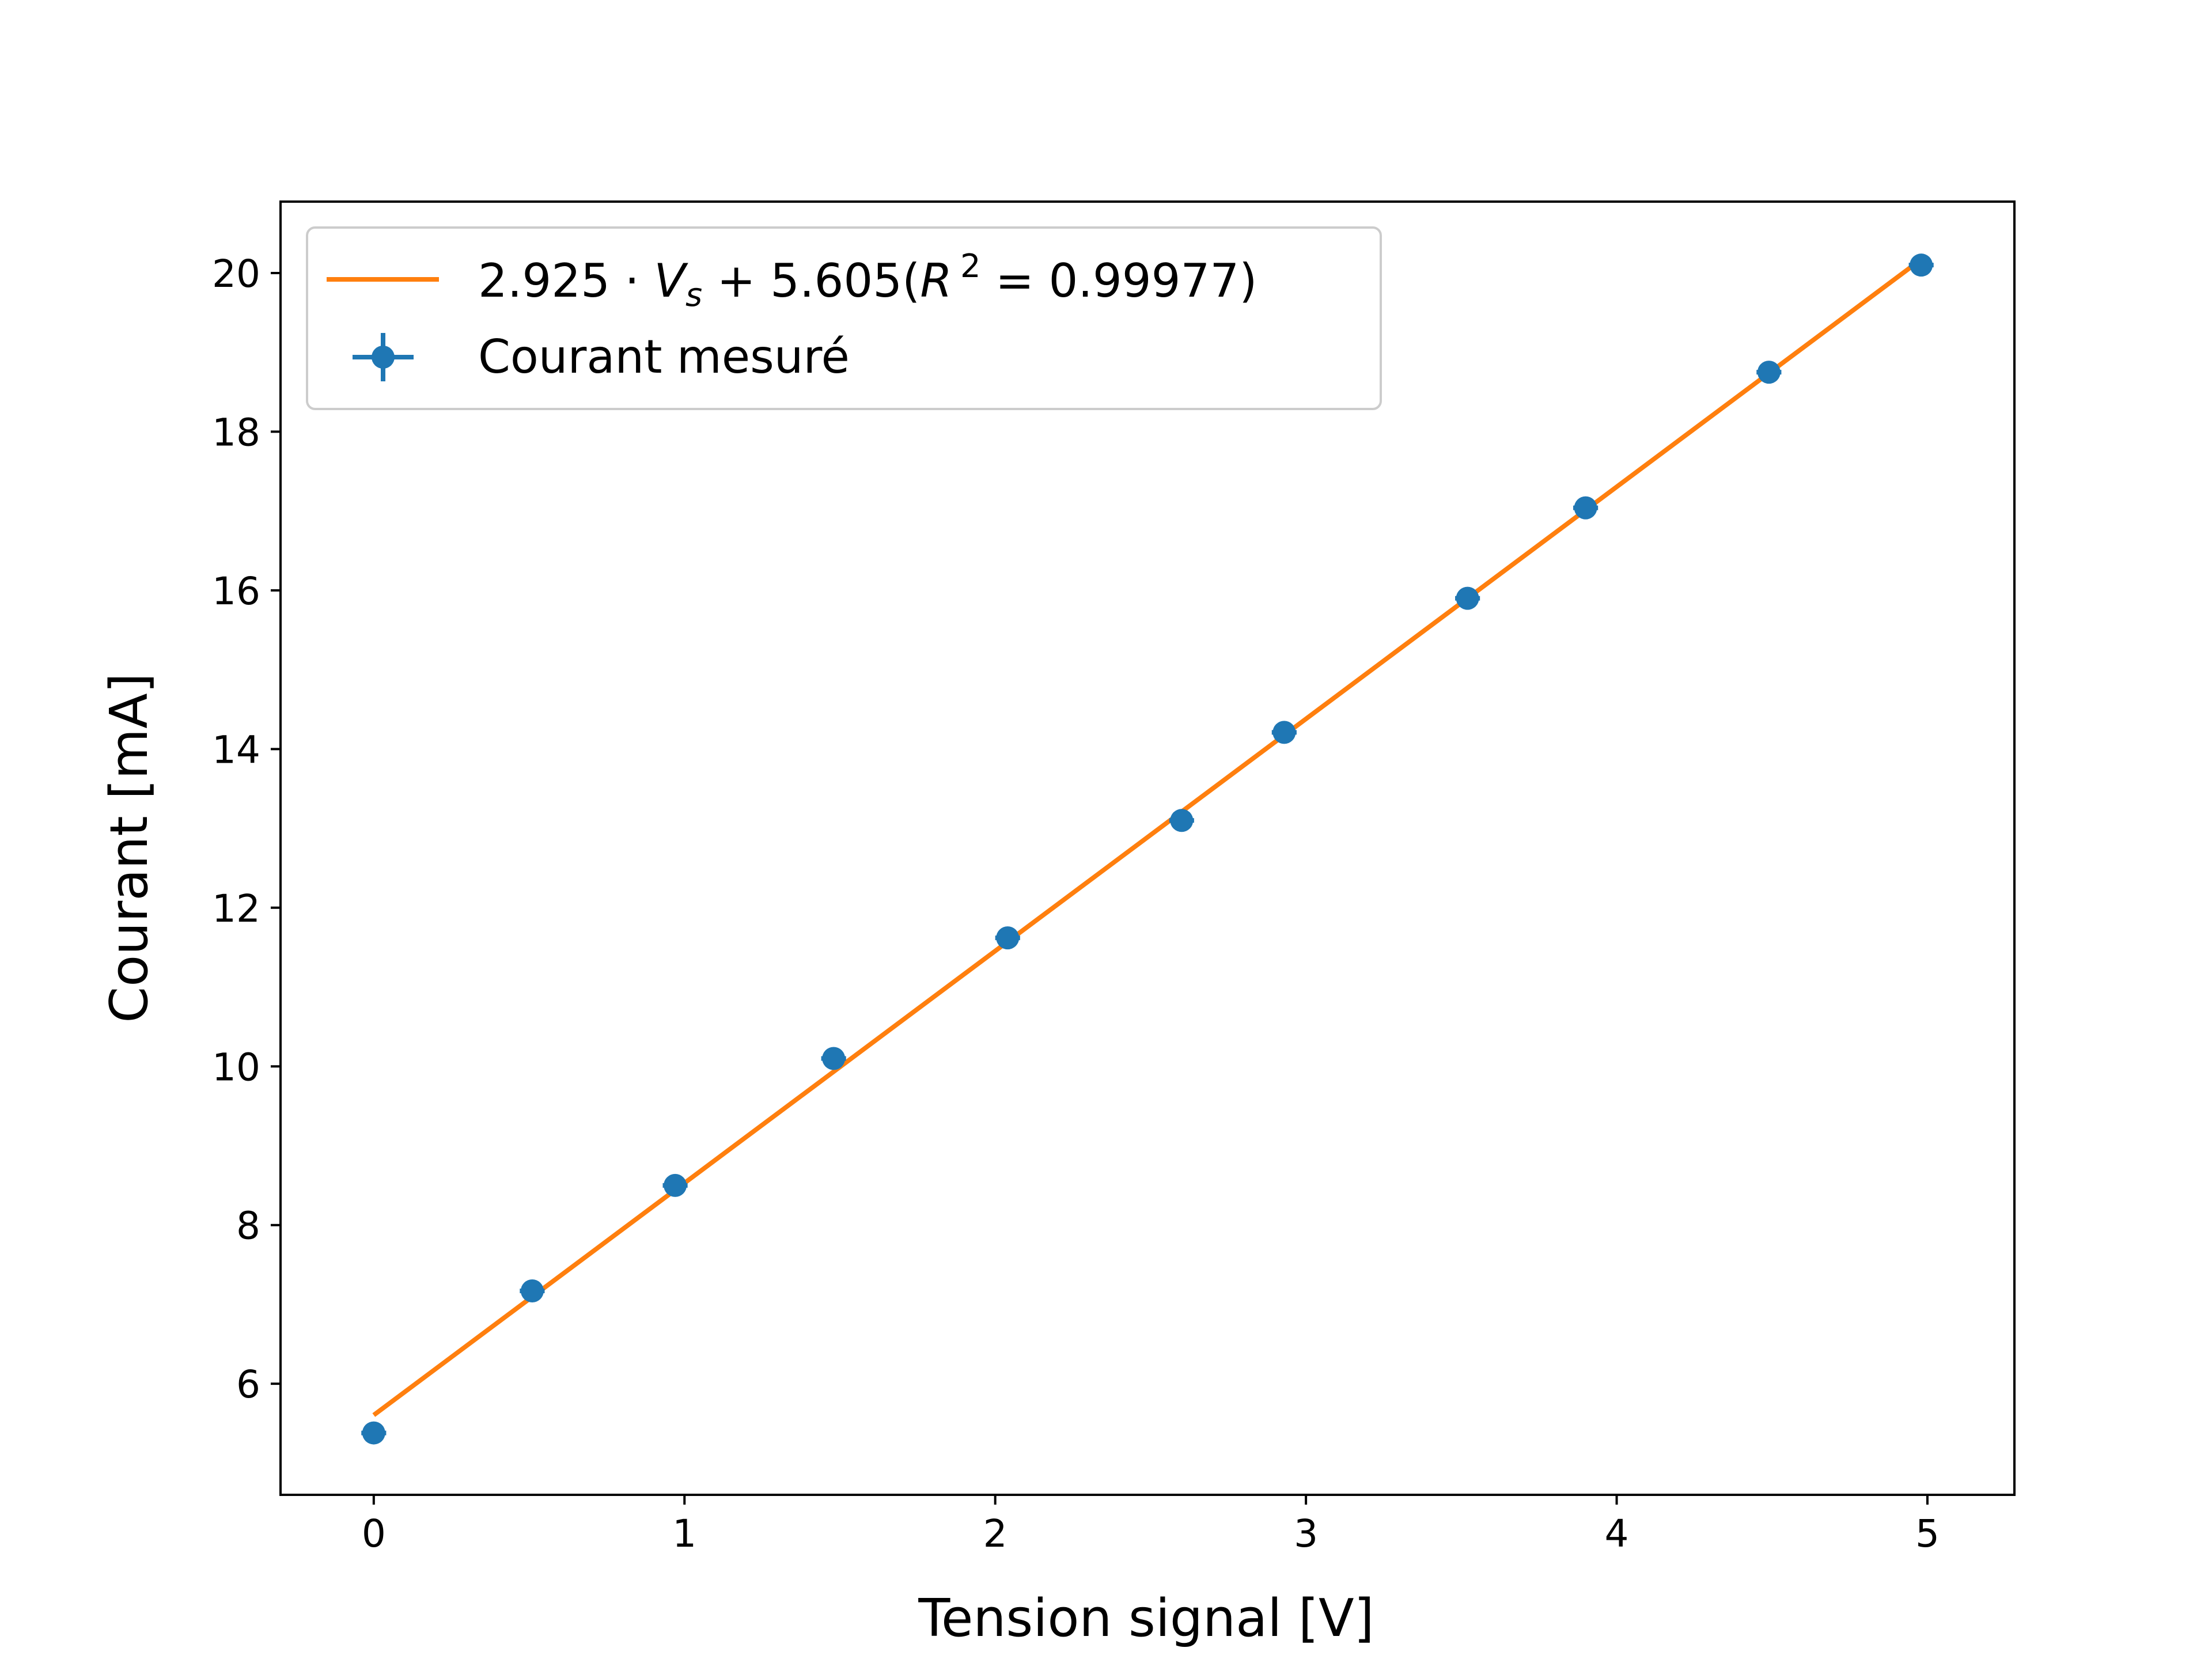 Image resolution: width=2212 pixels, height=1659 pixels. Describe the element at coordinates (129, 848) in the screenshot. I see `y-axis-label: Courant [mA]` at that location.